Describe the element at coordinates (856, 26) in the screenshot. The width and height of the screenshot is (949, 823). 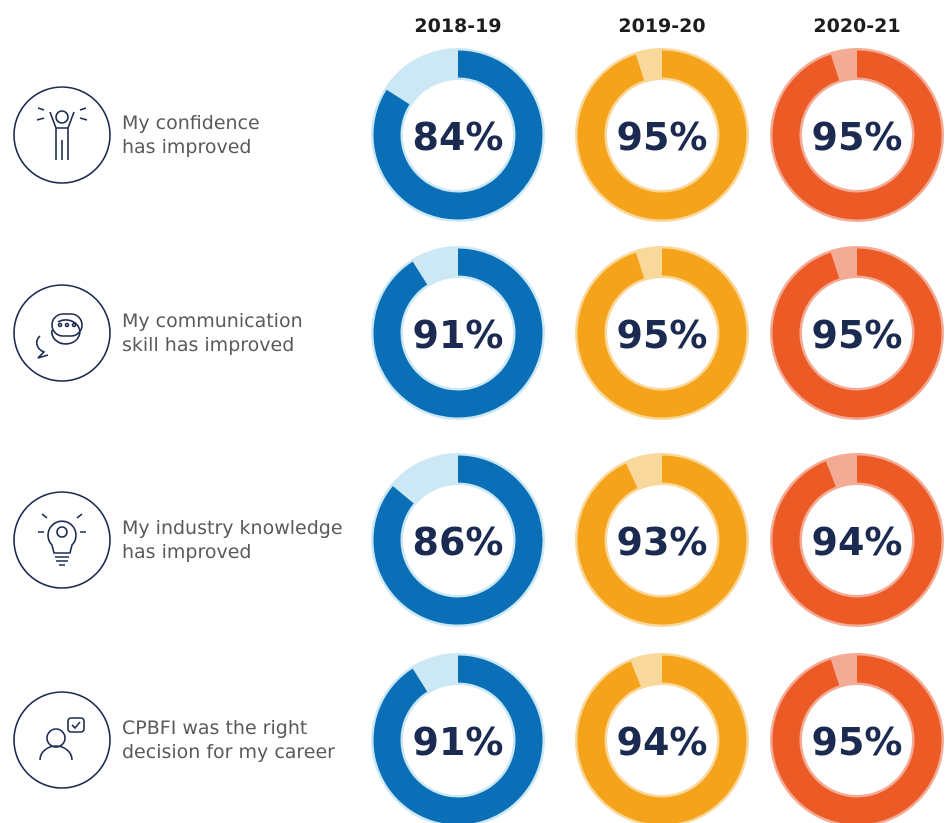
I see `column-header: 2020-21` at that location.